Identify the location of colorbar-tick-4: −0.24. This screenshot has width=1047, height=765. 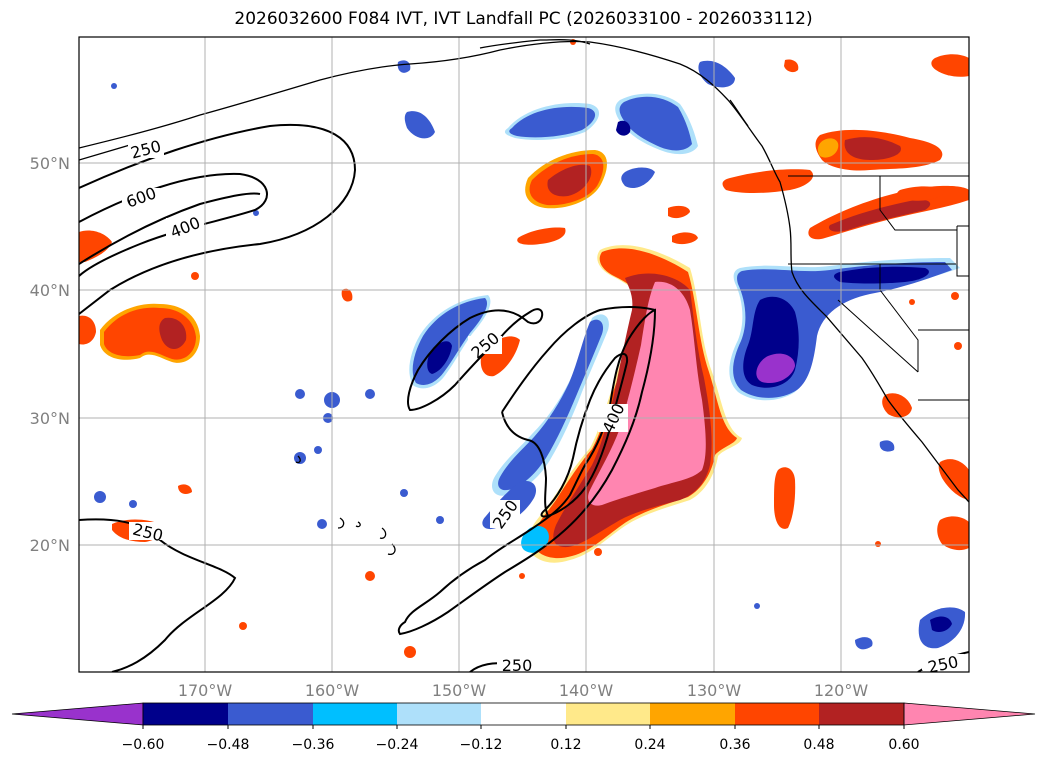
(397, 745).